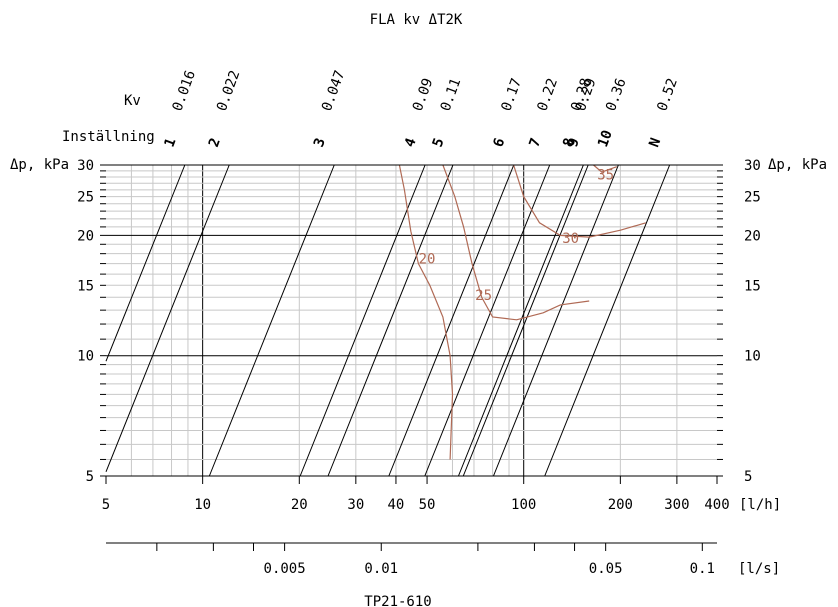 The width and height of the screenshot is (838, 607). What do you see at coordinates (202, 505) in the screenshot?
I see `x-tick-label: 10` at bounding box center [202, 505].